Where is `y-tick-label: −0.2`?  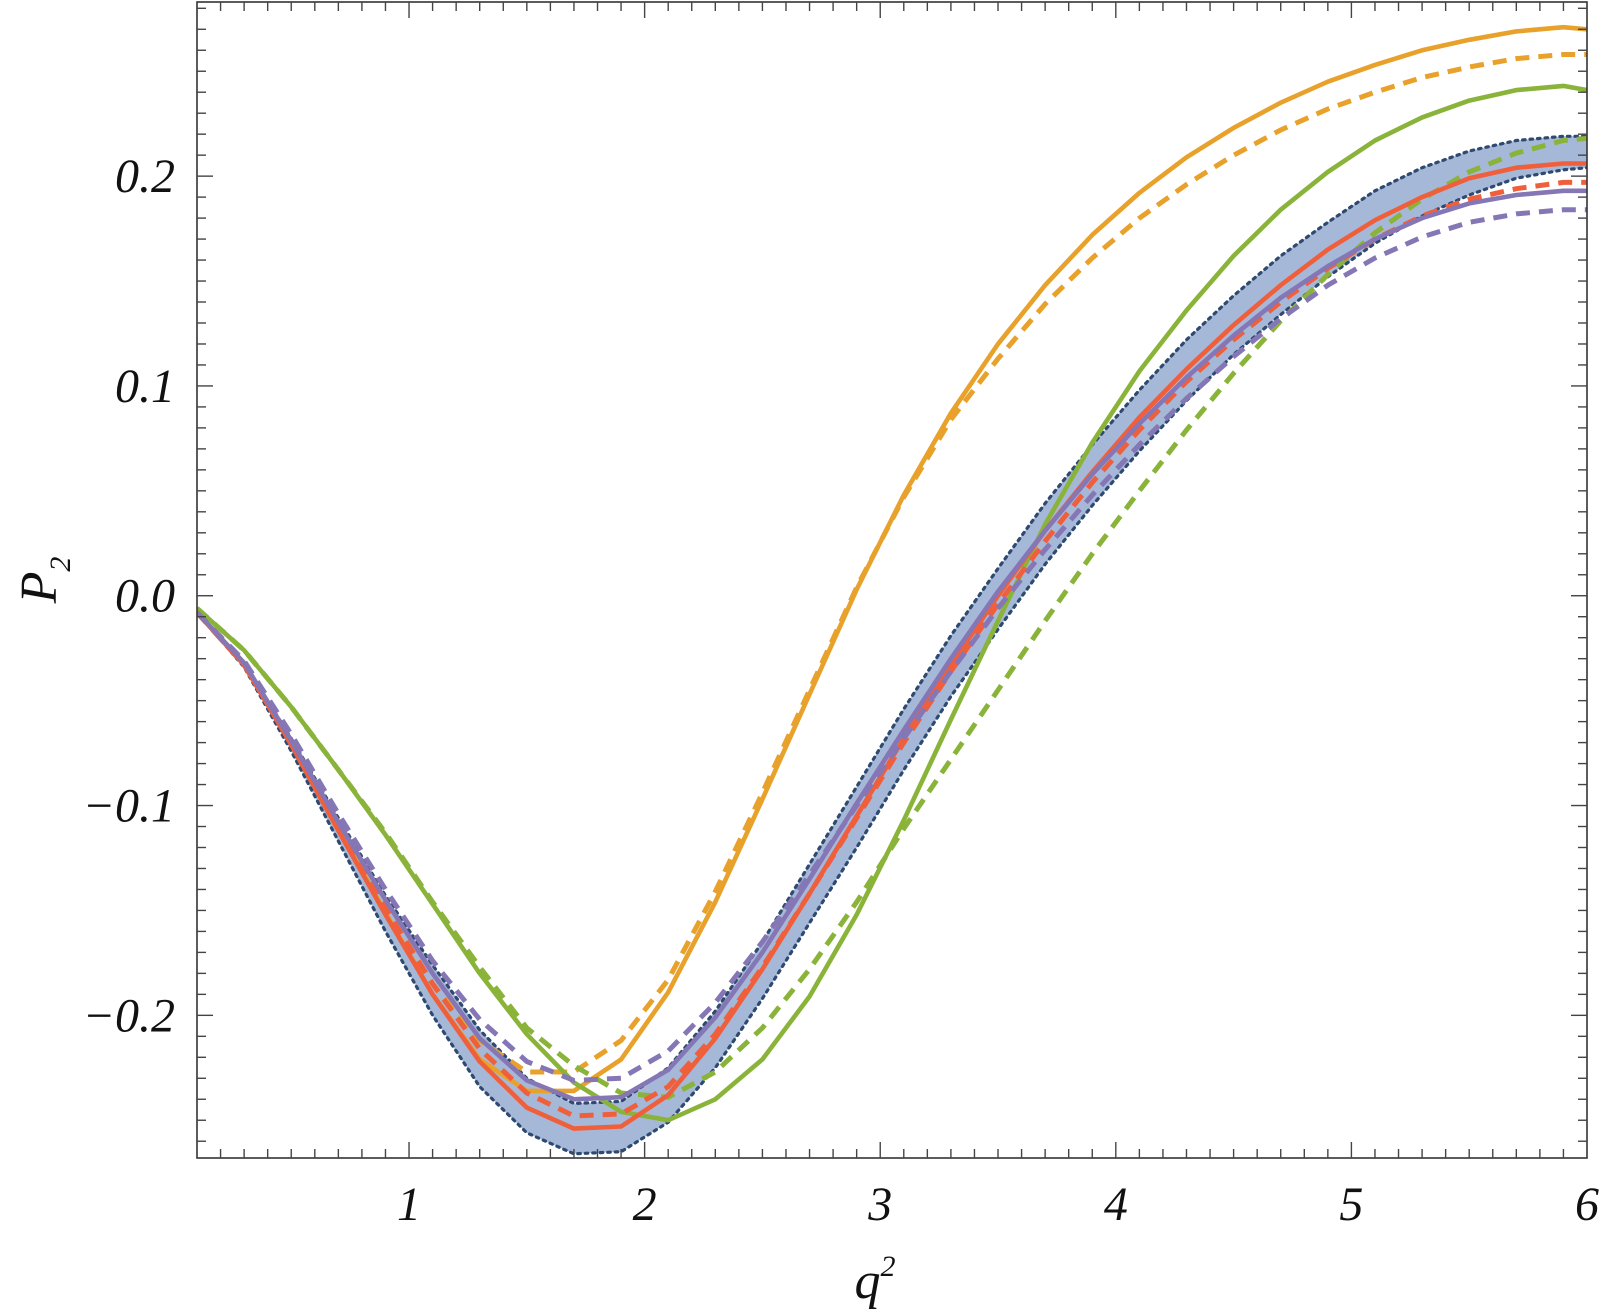
y-tick-label: −0.2 is located at coordinates (129, 1015).